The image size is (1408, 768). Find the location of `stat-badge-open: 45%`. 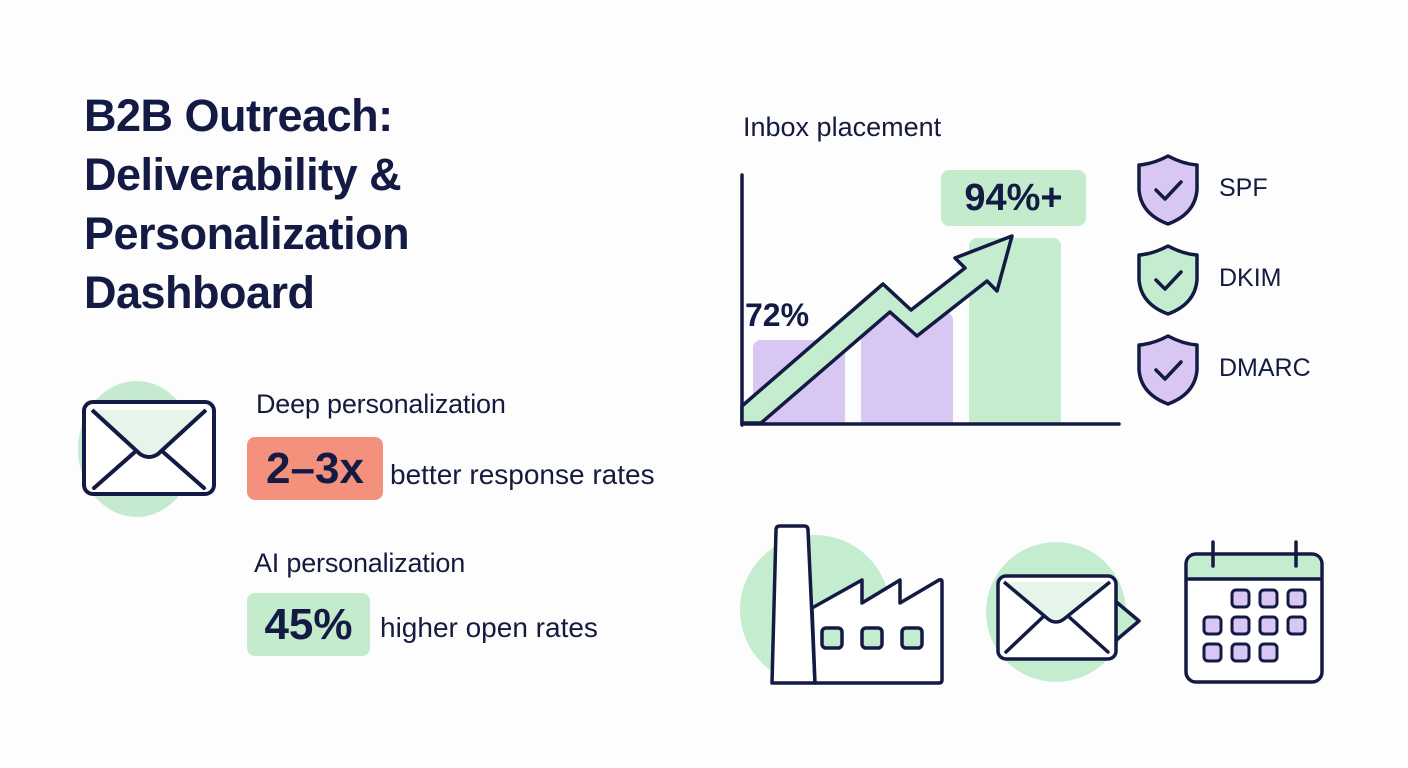

stat-badge-open: 45% is located at coordinates (308, 624).